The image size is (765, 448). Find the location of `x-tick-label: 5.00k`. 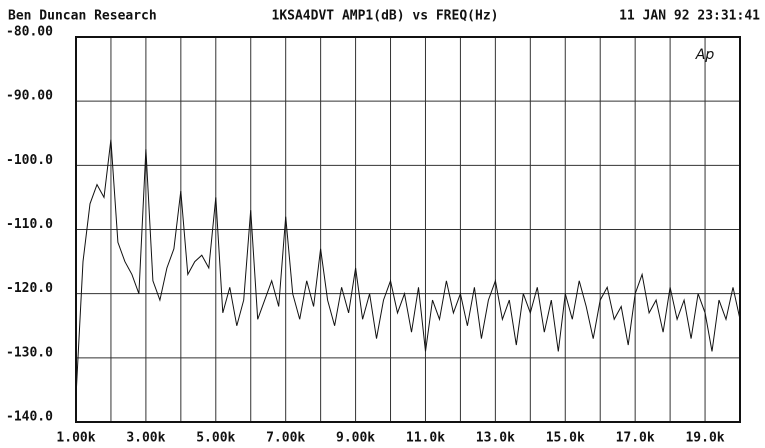

x-tick-label: 5.00k is located at coordinates (215, 438).